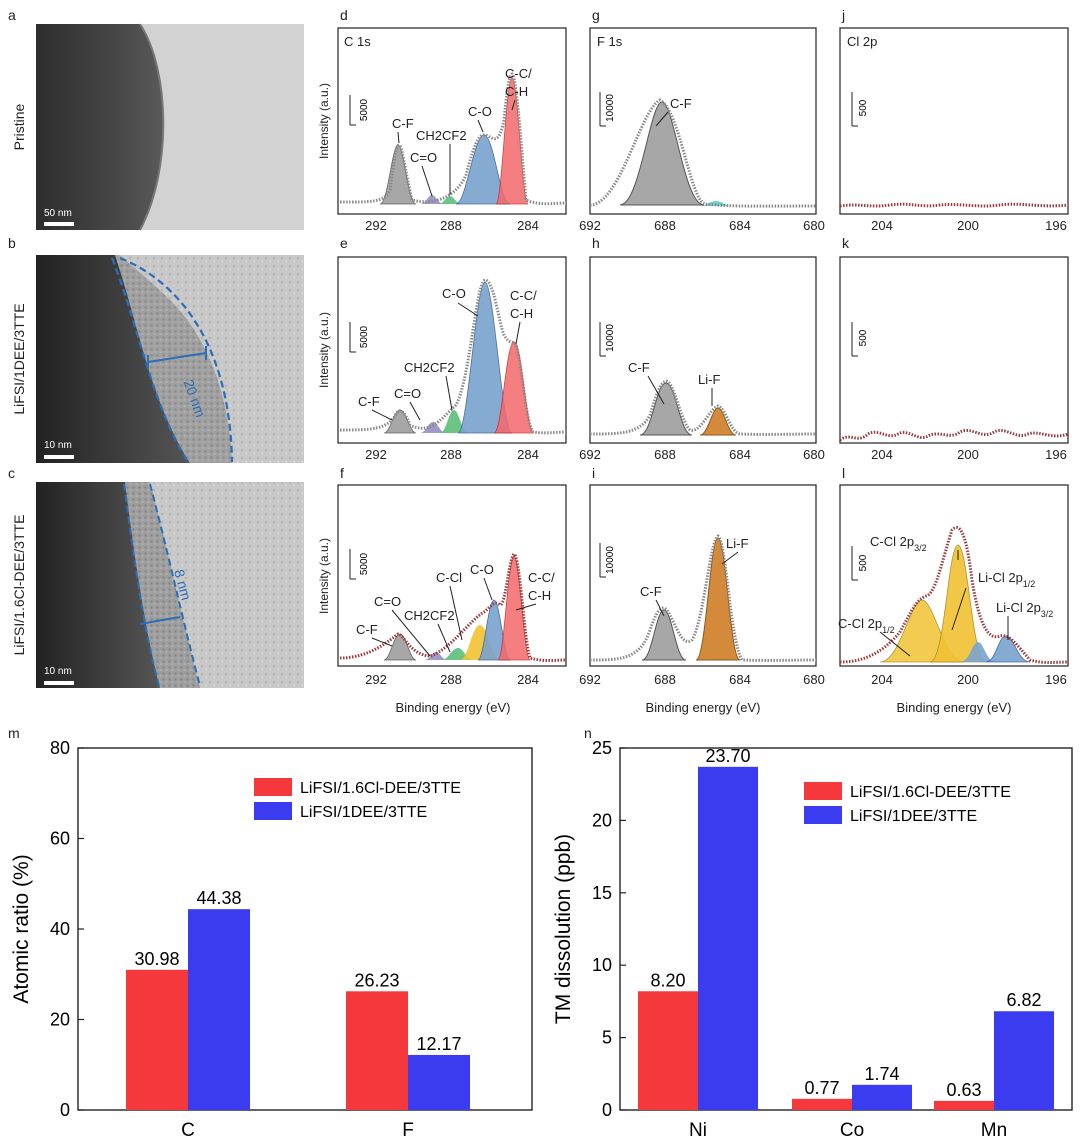  What do you see at coordinates (324, 576) in the screenshot?
I see `ylabel-f: Intensity (a.u.)` at bounding box center [324, 576].